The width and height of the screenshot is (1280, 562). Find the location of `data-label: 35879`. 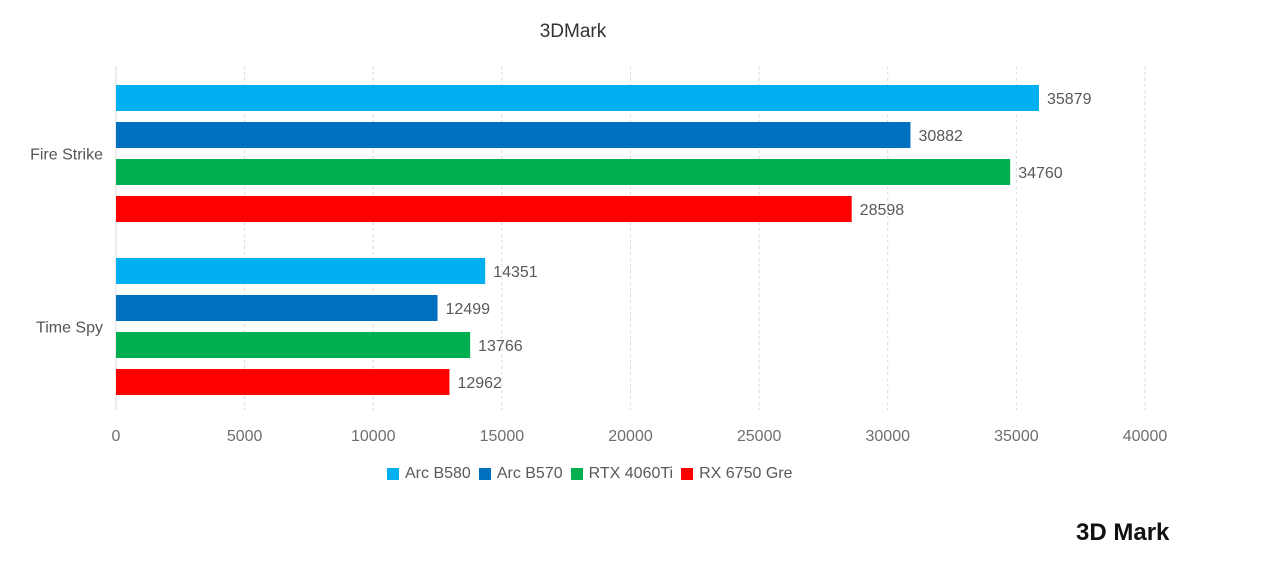

data-label: 35879 is located at coordinates (1069, 99).